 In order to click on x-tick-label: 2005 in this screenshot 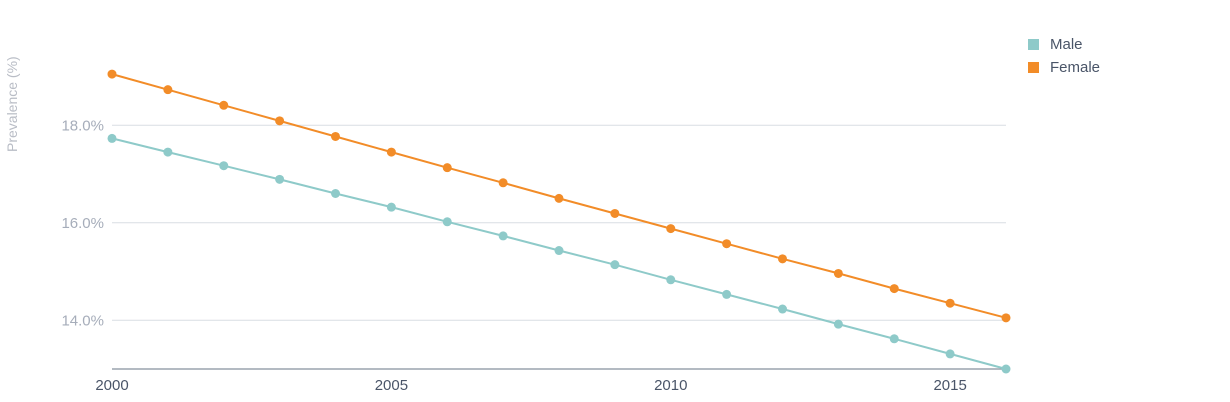, I will do `click(391, 385)`.